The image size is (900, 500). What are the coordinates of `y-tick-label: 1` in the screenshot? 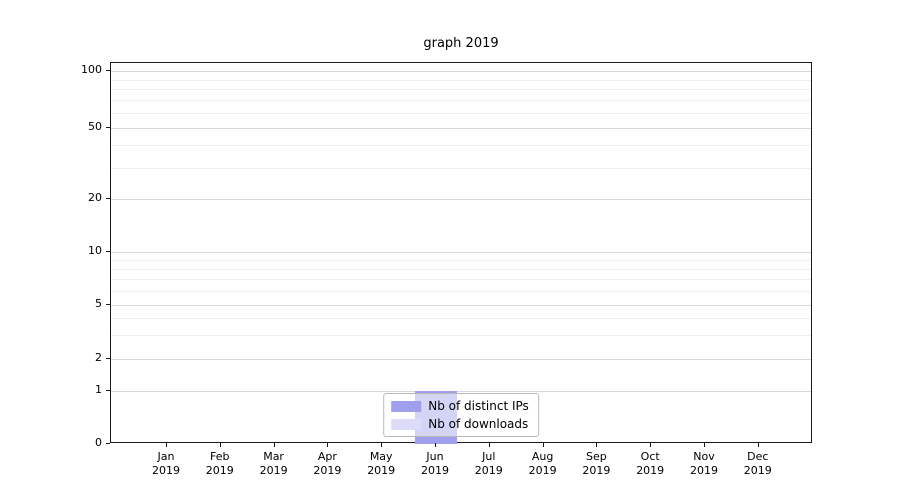 It's located at (98, 389).